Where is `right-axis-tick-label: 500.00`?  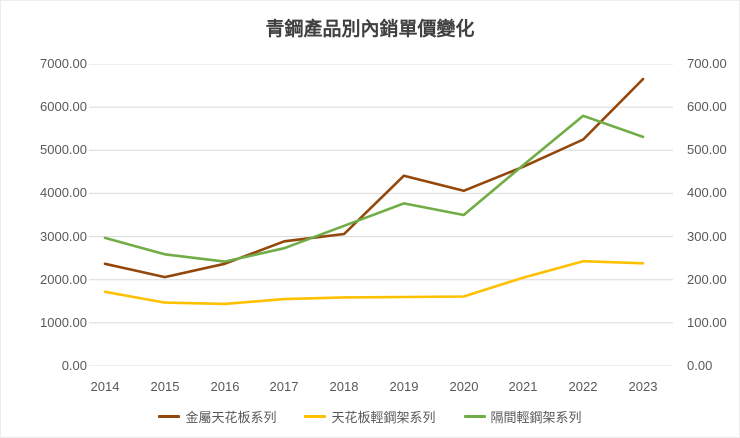 right-axis-tick-label: 500.00 is located at coordinates (707, 149).